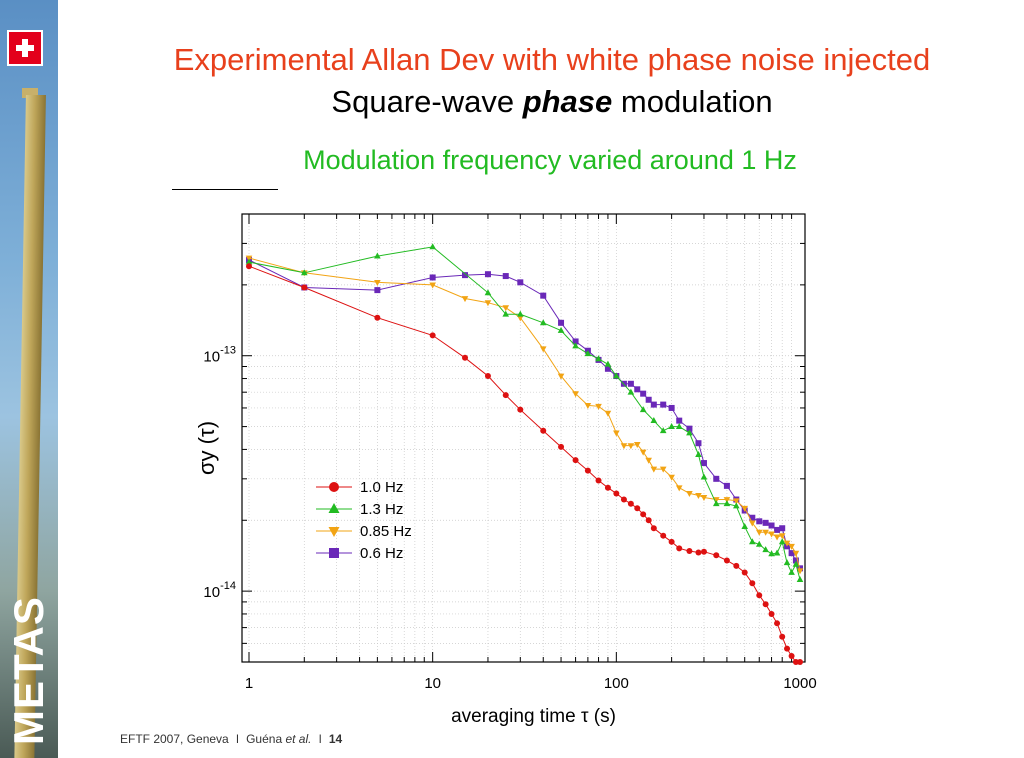 Image resolution: width=1024 pixels, height=758 pixels. I want to click on legend-label: 1.0 Hz, so click(381, 487).